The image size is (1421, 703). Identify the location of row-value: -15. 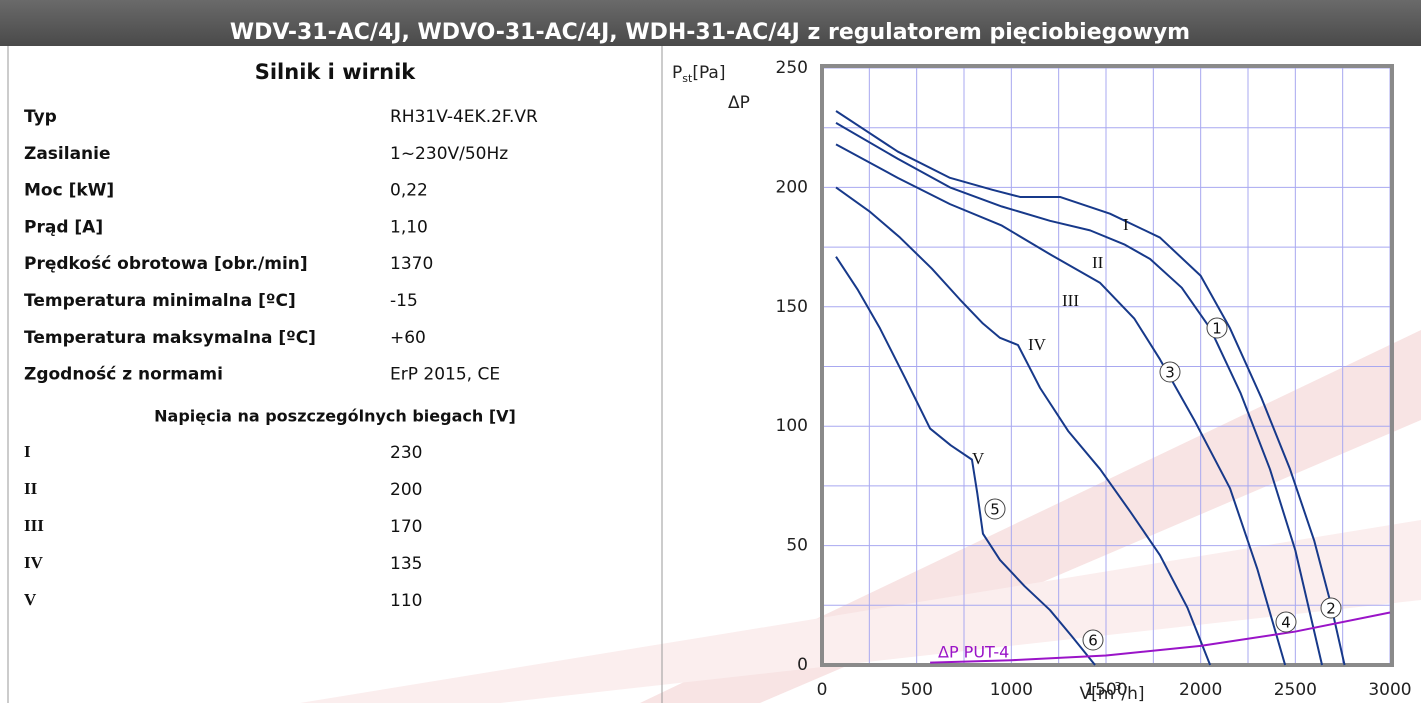
(404, 301).